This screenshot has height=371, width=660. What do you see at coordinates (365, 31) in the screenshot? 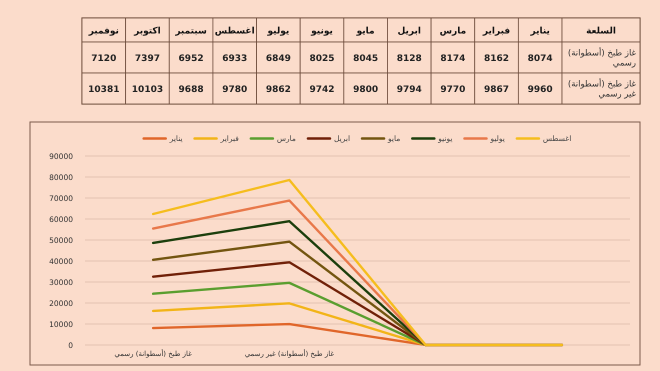
I see `category-label: مايو` at bounding box center [365, 31].